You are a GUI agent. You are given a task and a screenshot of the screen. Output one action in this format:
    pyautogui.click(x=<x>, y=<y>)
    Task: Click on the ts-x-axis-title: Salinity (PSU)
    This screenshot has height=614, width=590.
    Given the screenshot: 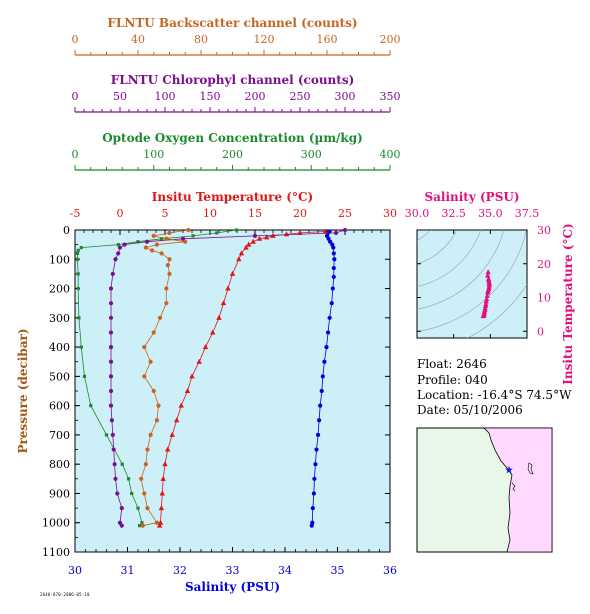 What is the action you would take?
    pyautogui.click(x=471, y=197)
    